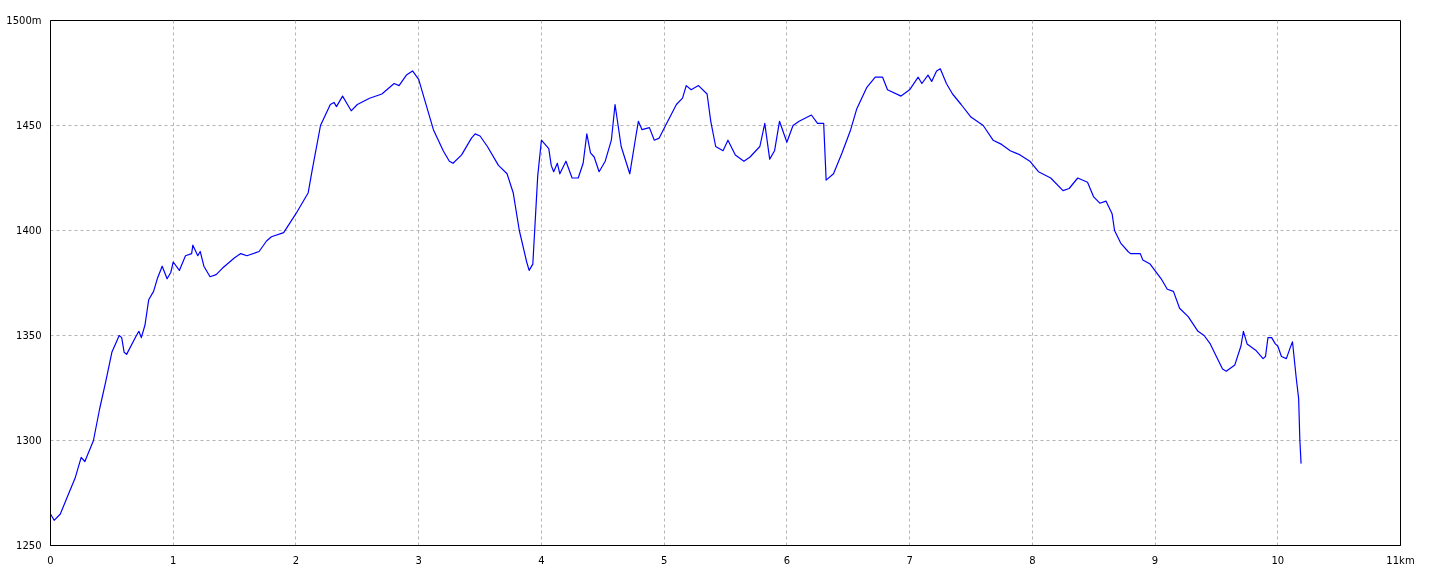 The image size is (1440, 576). What do you see at coordinates (909, 560) in the screenshot?
I see `x-tick-label: 7` at bounding box center [909, 560].